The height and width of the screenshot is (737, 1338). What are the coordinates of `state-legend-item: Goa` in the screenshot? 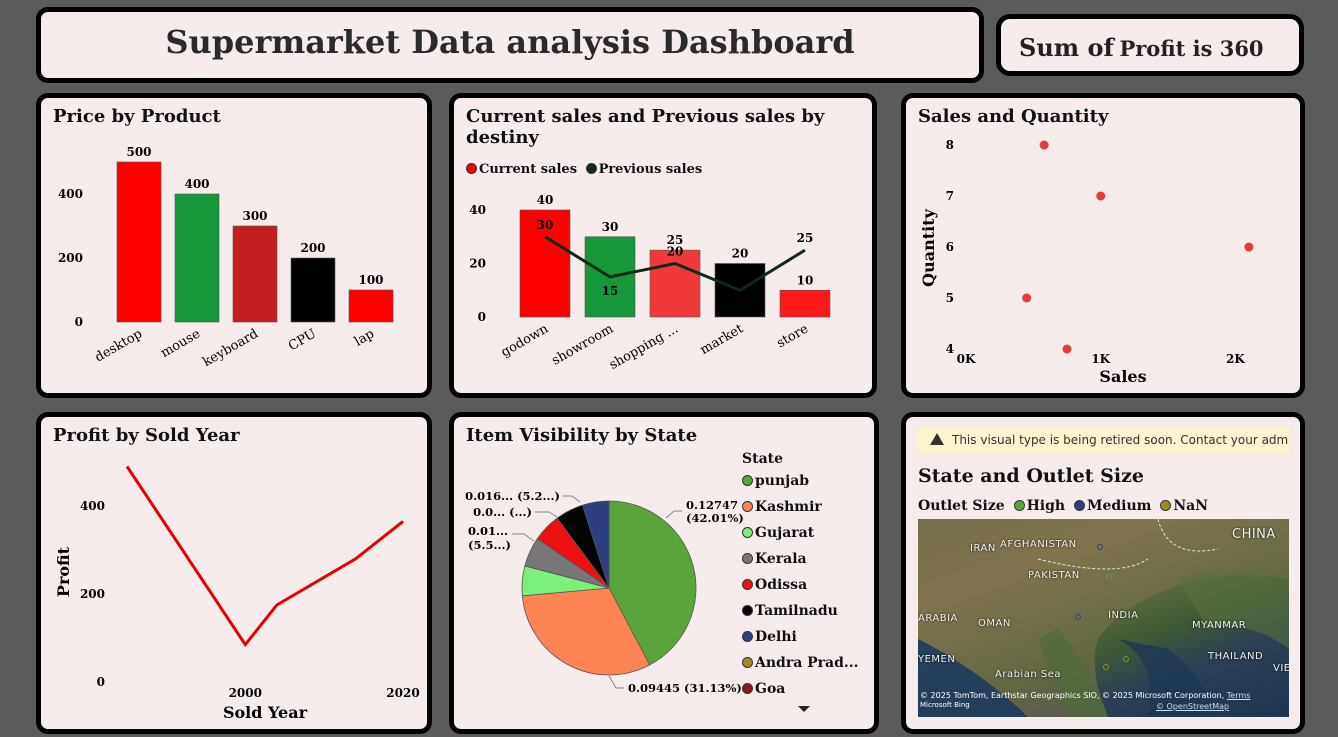 It's located at (763, 689).